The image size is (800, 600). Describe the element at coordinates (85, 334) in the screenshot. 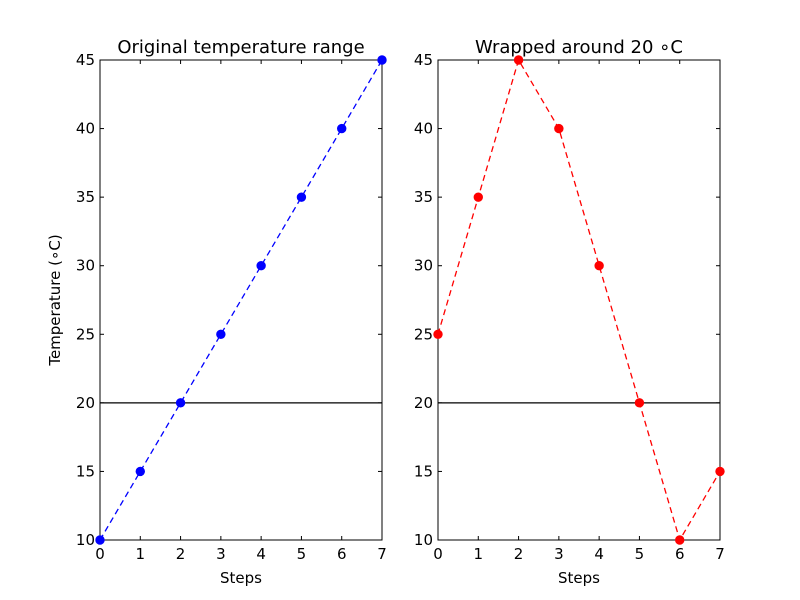

I see `left-ytick-label: 25` at that location.